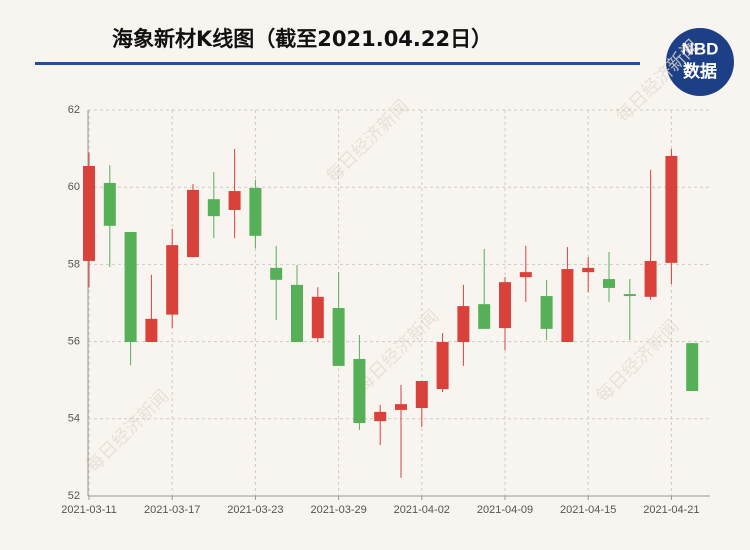 Image resolution: width=750 pixels, height=550 pixels. Describe the element at coordinates (88, 510) in the screenshot. I see `x-tick-label: 2021-03-11` at that location.